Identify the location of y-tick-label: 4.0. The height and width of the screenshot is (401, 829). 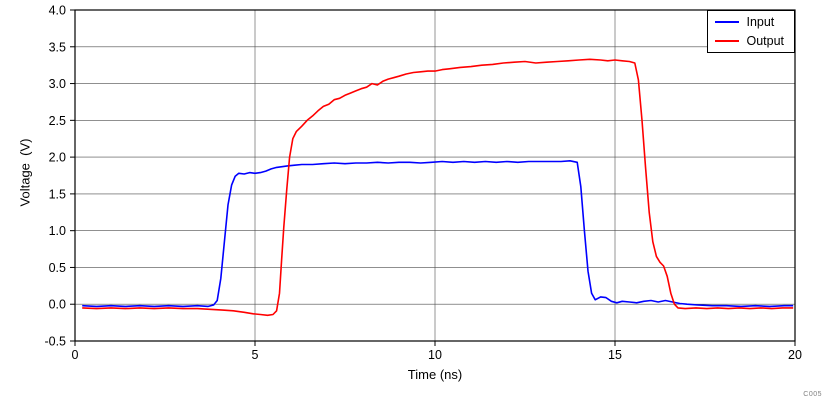
(57, 11).